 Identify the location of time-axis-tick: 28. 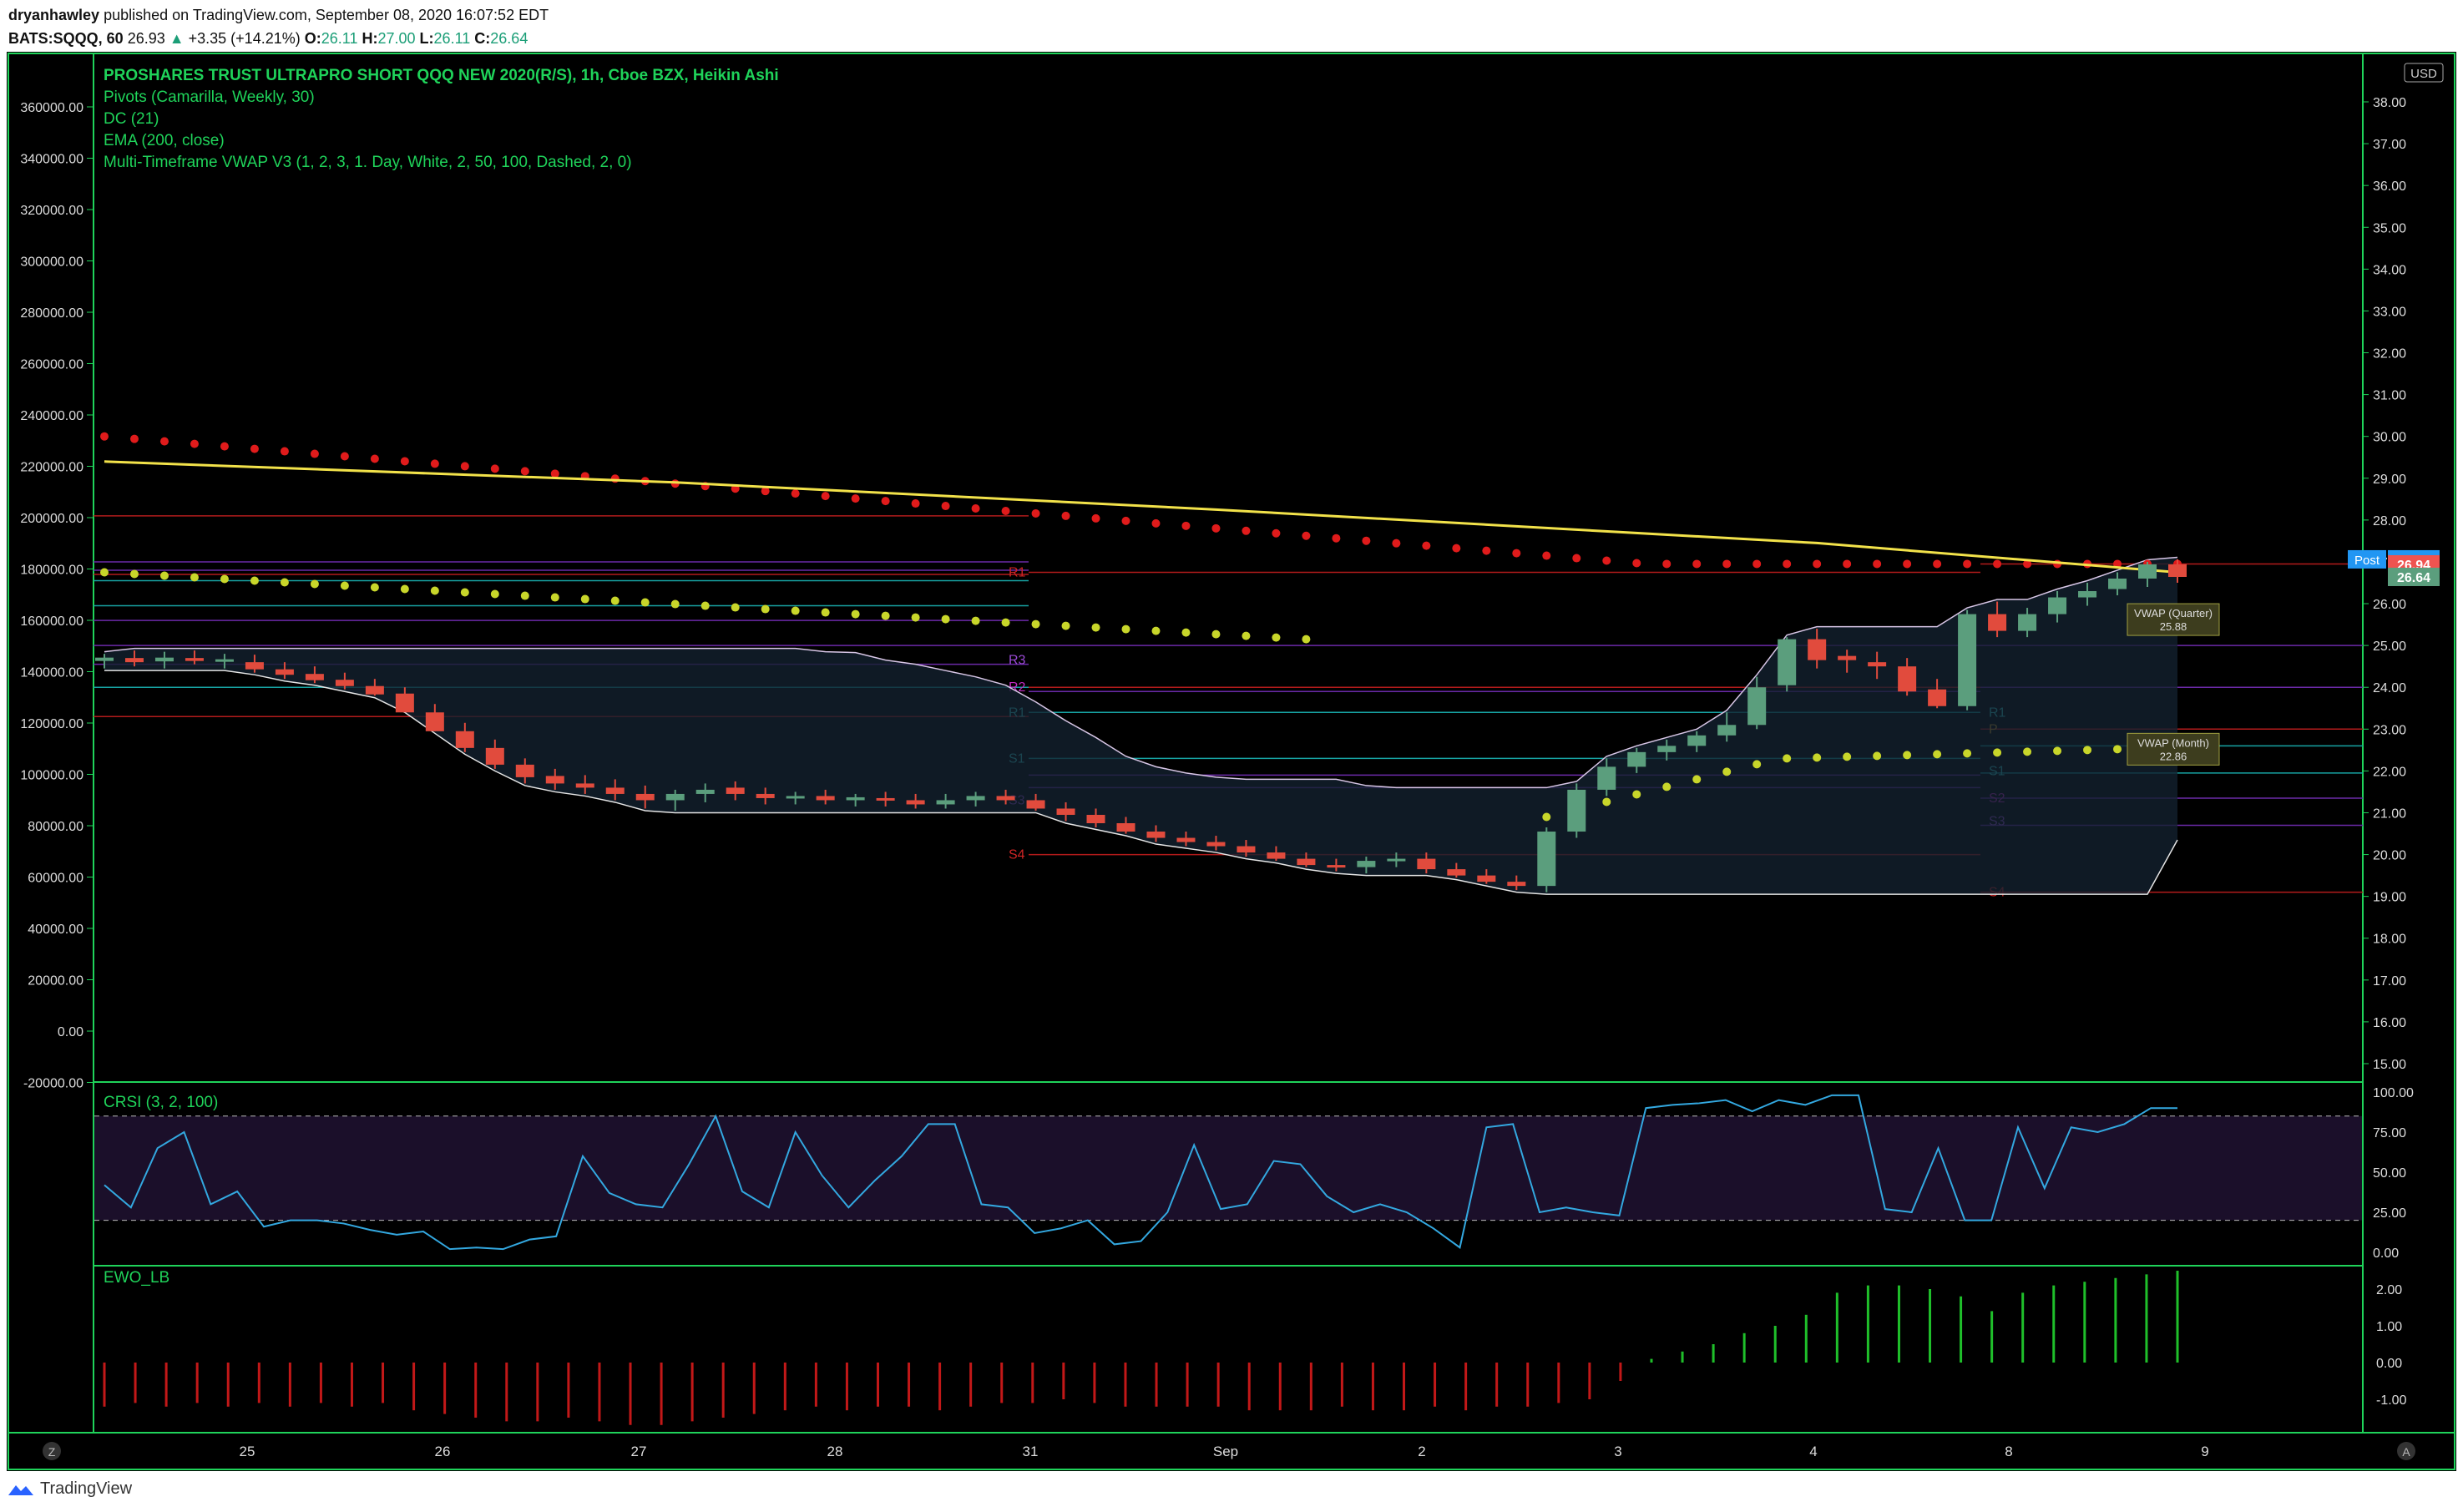
(835, 1452).